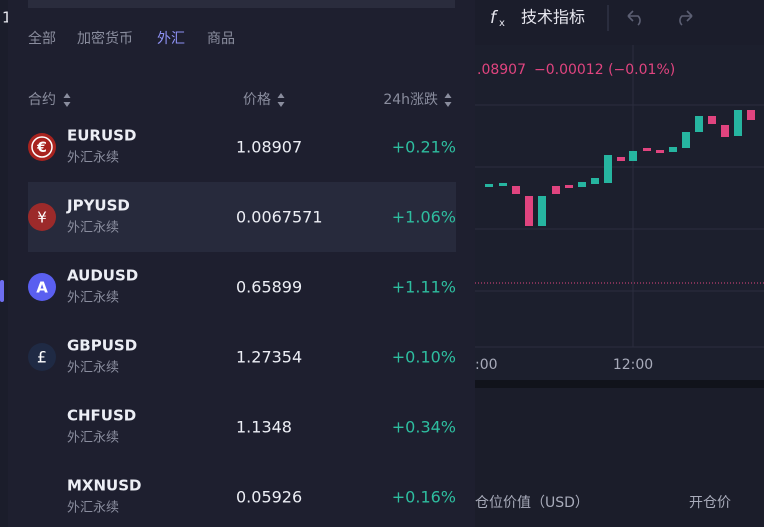 This screenshot has width=764, height=527. What do you see at coordinates (221, 39) in the screenshot?
I see `tab: 商品` at bounding box center [221, 39].